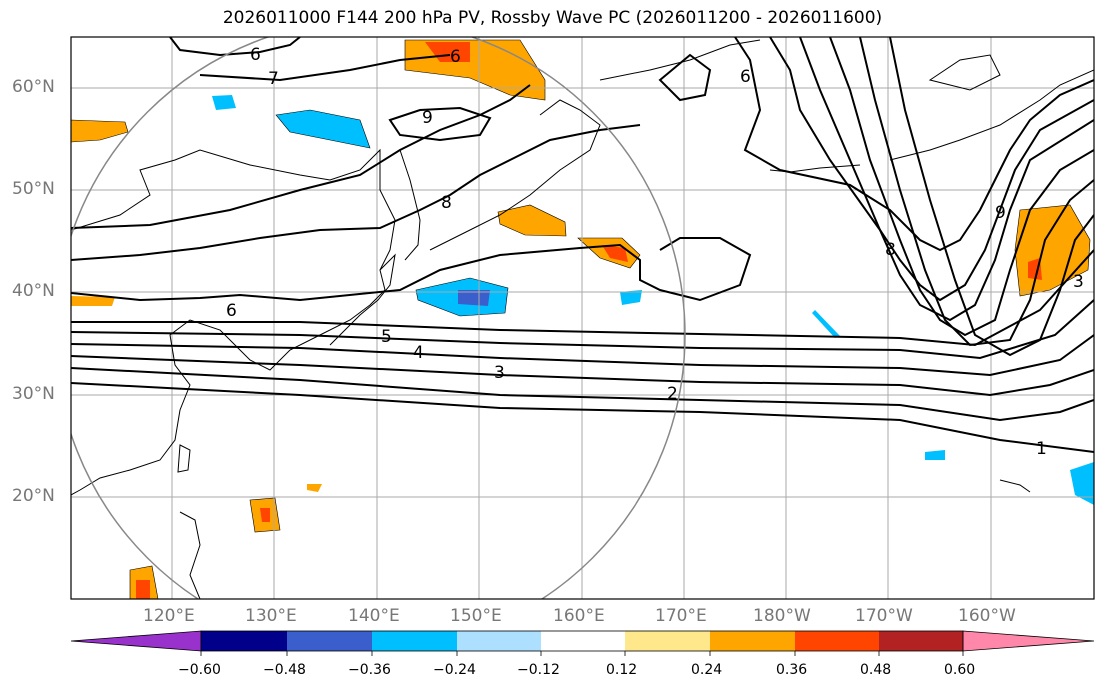  Describe the element at coordinates (579, 616) in the screenshot. I see `lon-label: 160°E` at that location.